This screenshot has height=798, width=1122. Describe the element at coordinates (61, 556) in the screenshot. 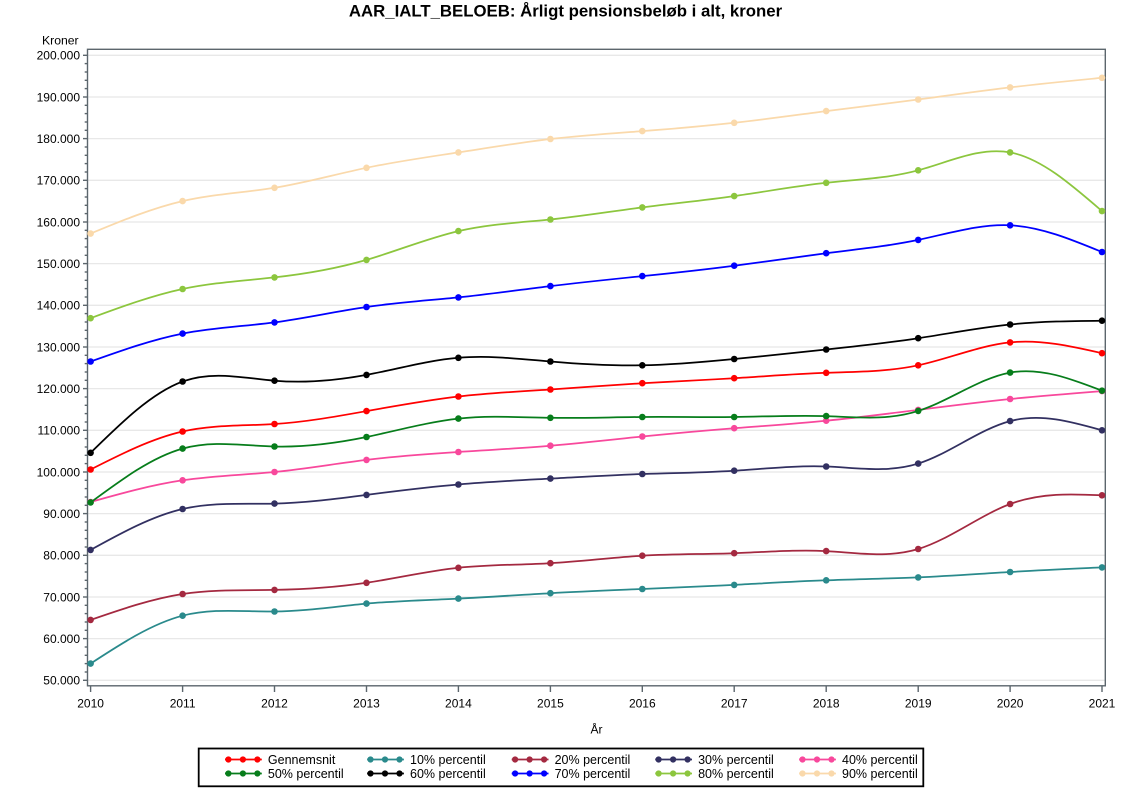

I see `svg-text: 80.000` at that location.